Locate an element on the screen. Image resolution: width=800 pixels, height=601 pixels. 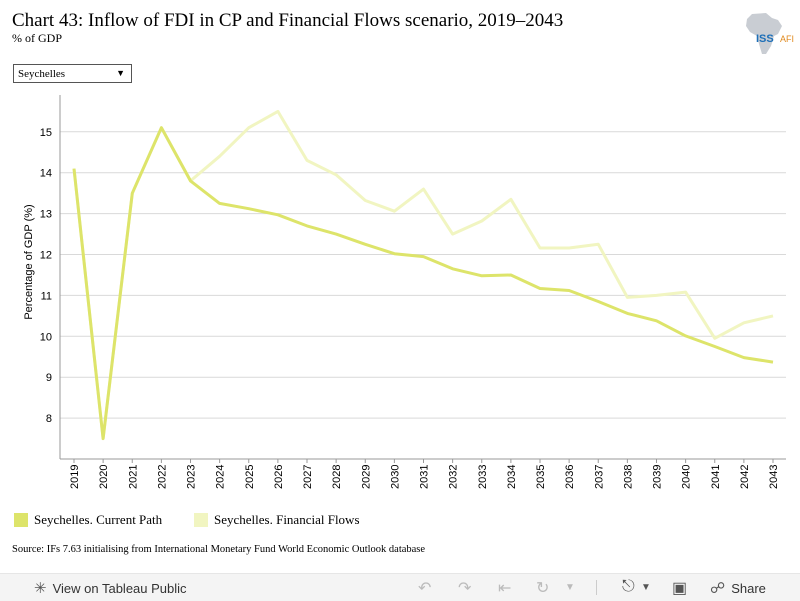
x-tick-label: 2019 is located at coordinates (75, 477).